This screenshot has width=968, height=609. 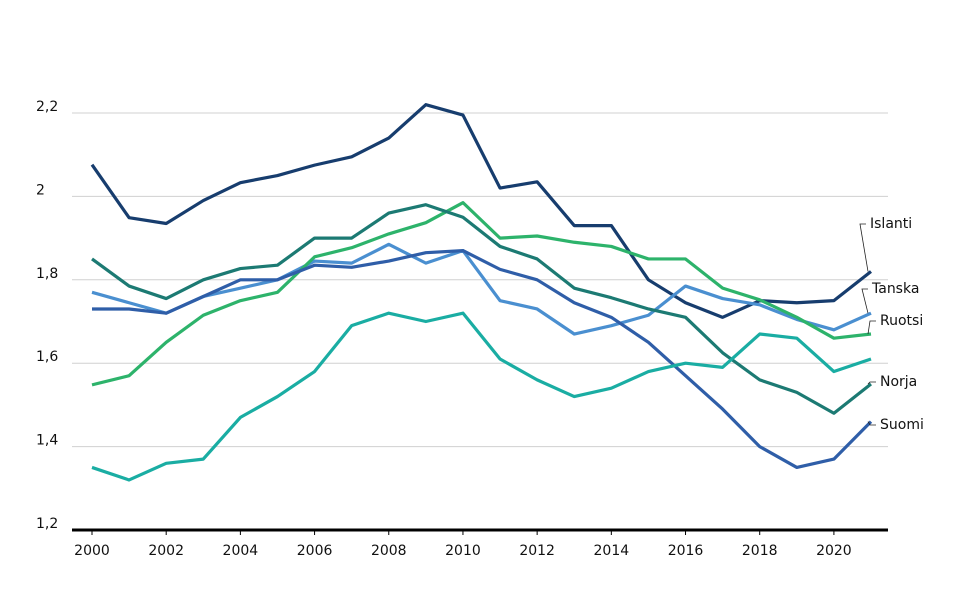 What do you see at coordinates (241, 551) in the screenshot?
I see `x-tick-label: 2004` at bounding box center [241, 551].